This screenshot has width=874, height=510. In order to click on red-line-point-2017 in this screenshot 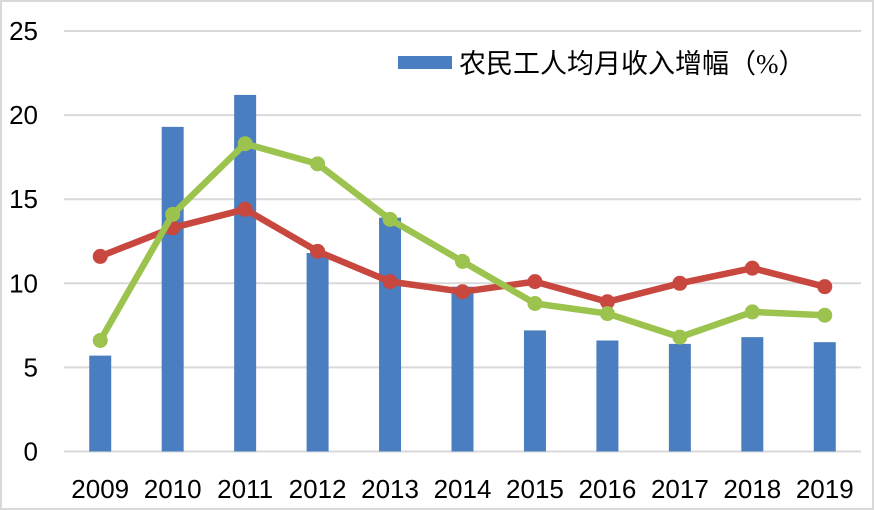, I will do `click(680, 283)`.